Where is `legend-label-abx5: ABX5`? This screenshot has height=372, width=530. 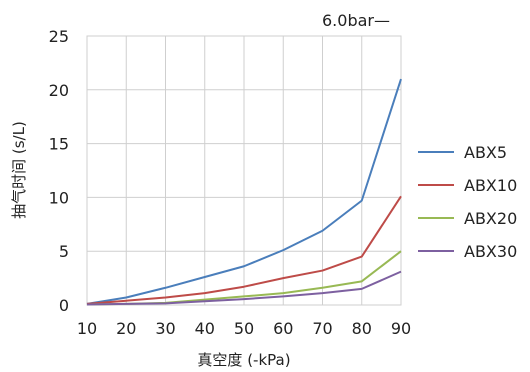 legend-label-abx5: ABX5 is located at coordinates (485, 152).